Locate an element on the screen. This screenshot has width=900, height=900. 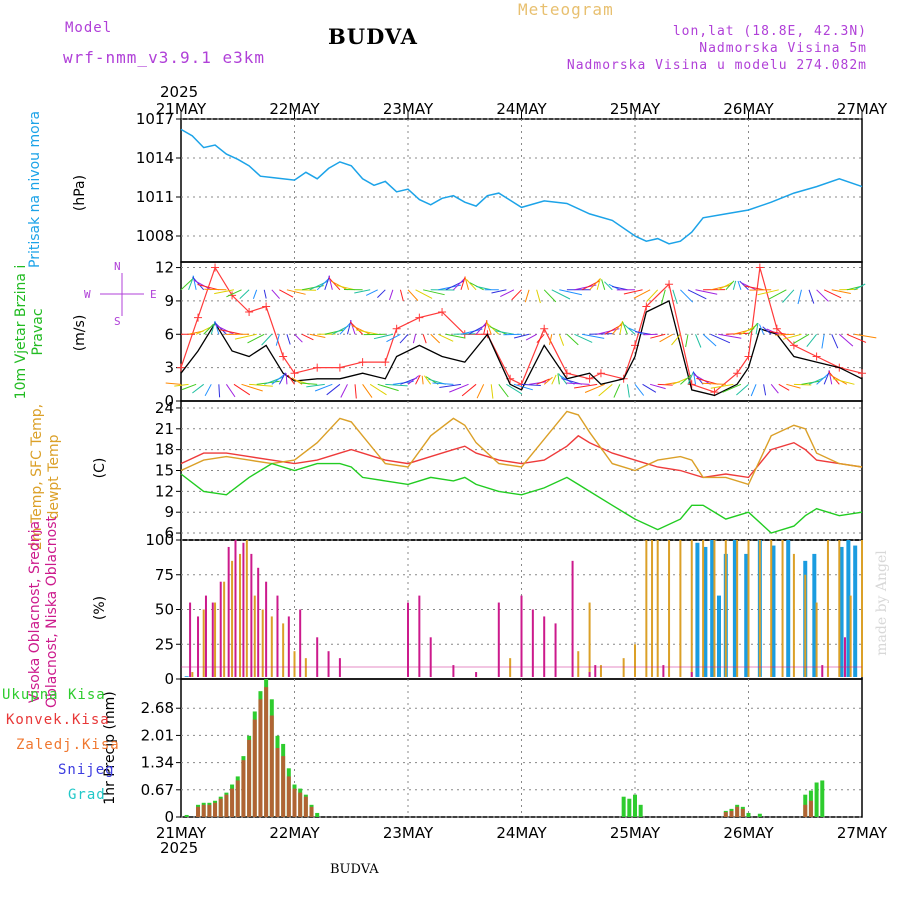
x-tick-label-top: 26MAY is located at coordinates (748, 109).